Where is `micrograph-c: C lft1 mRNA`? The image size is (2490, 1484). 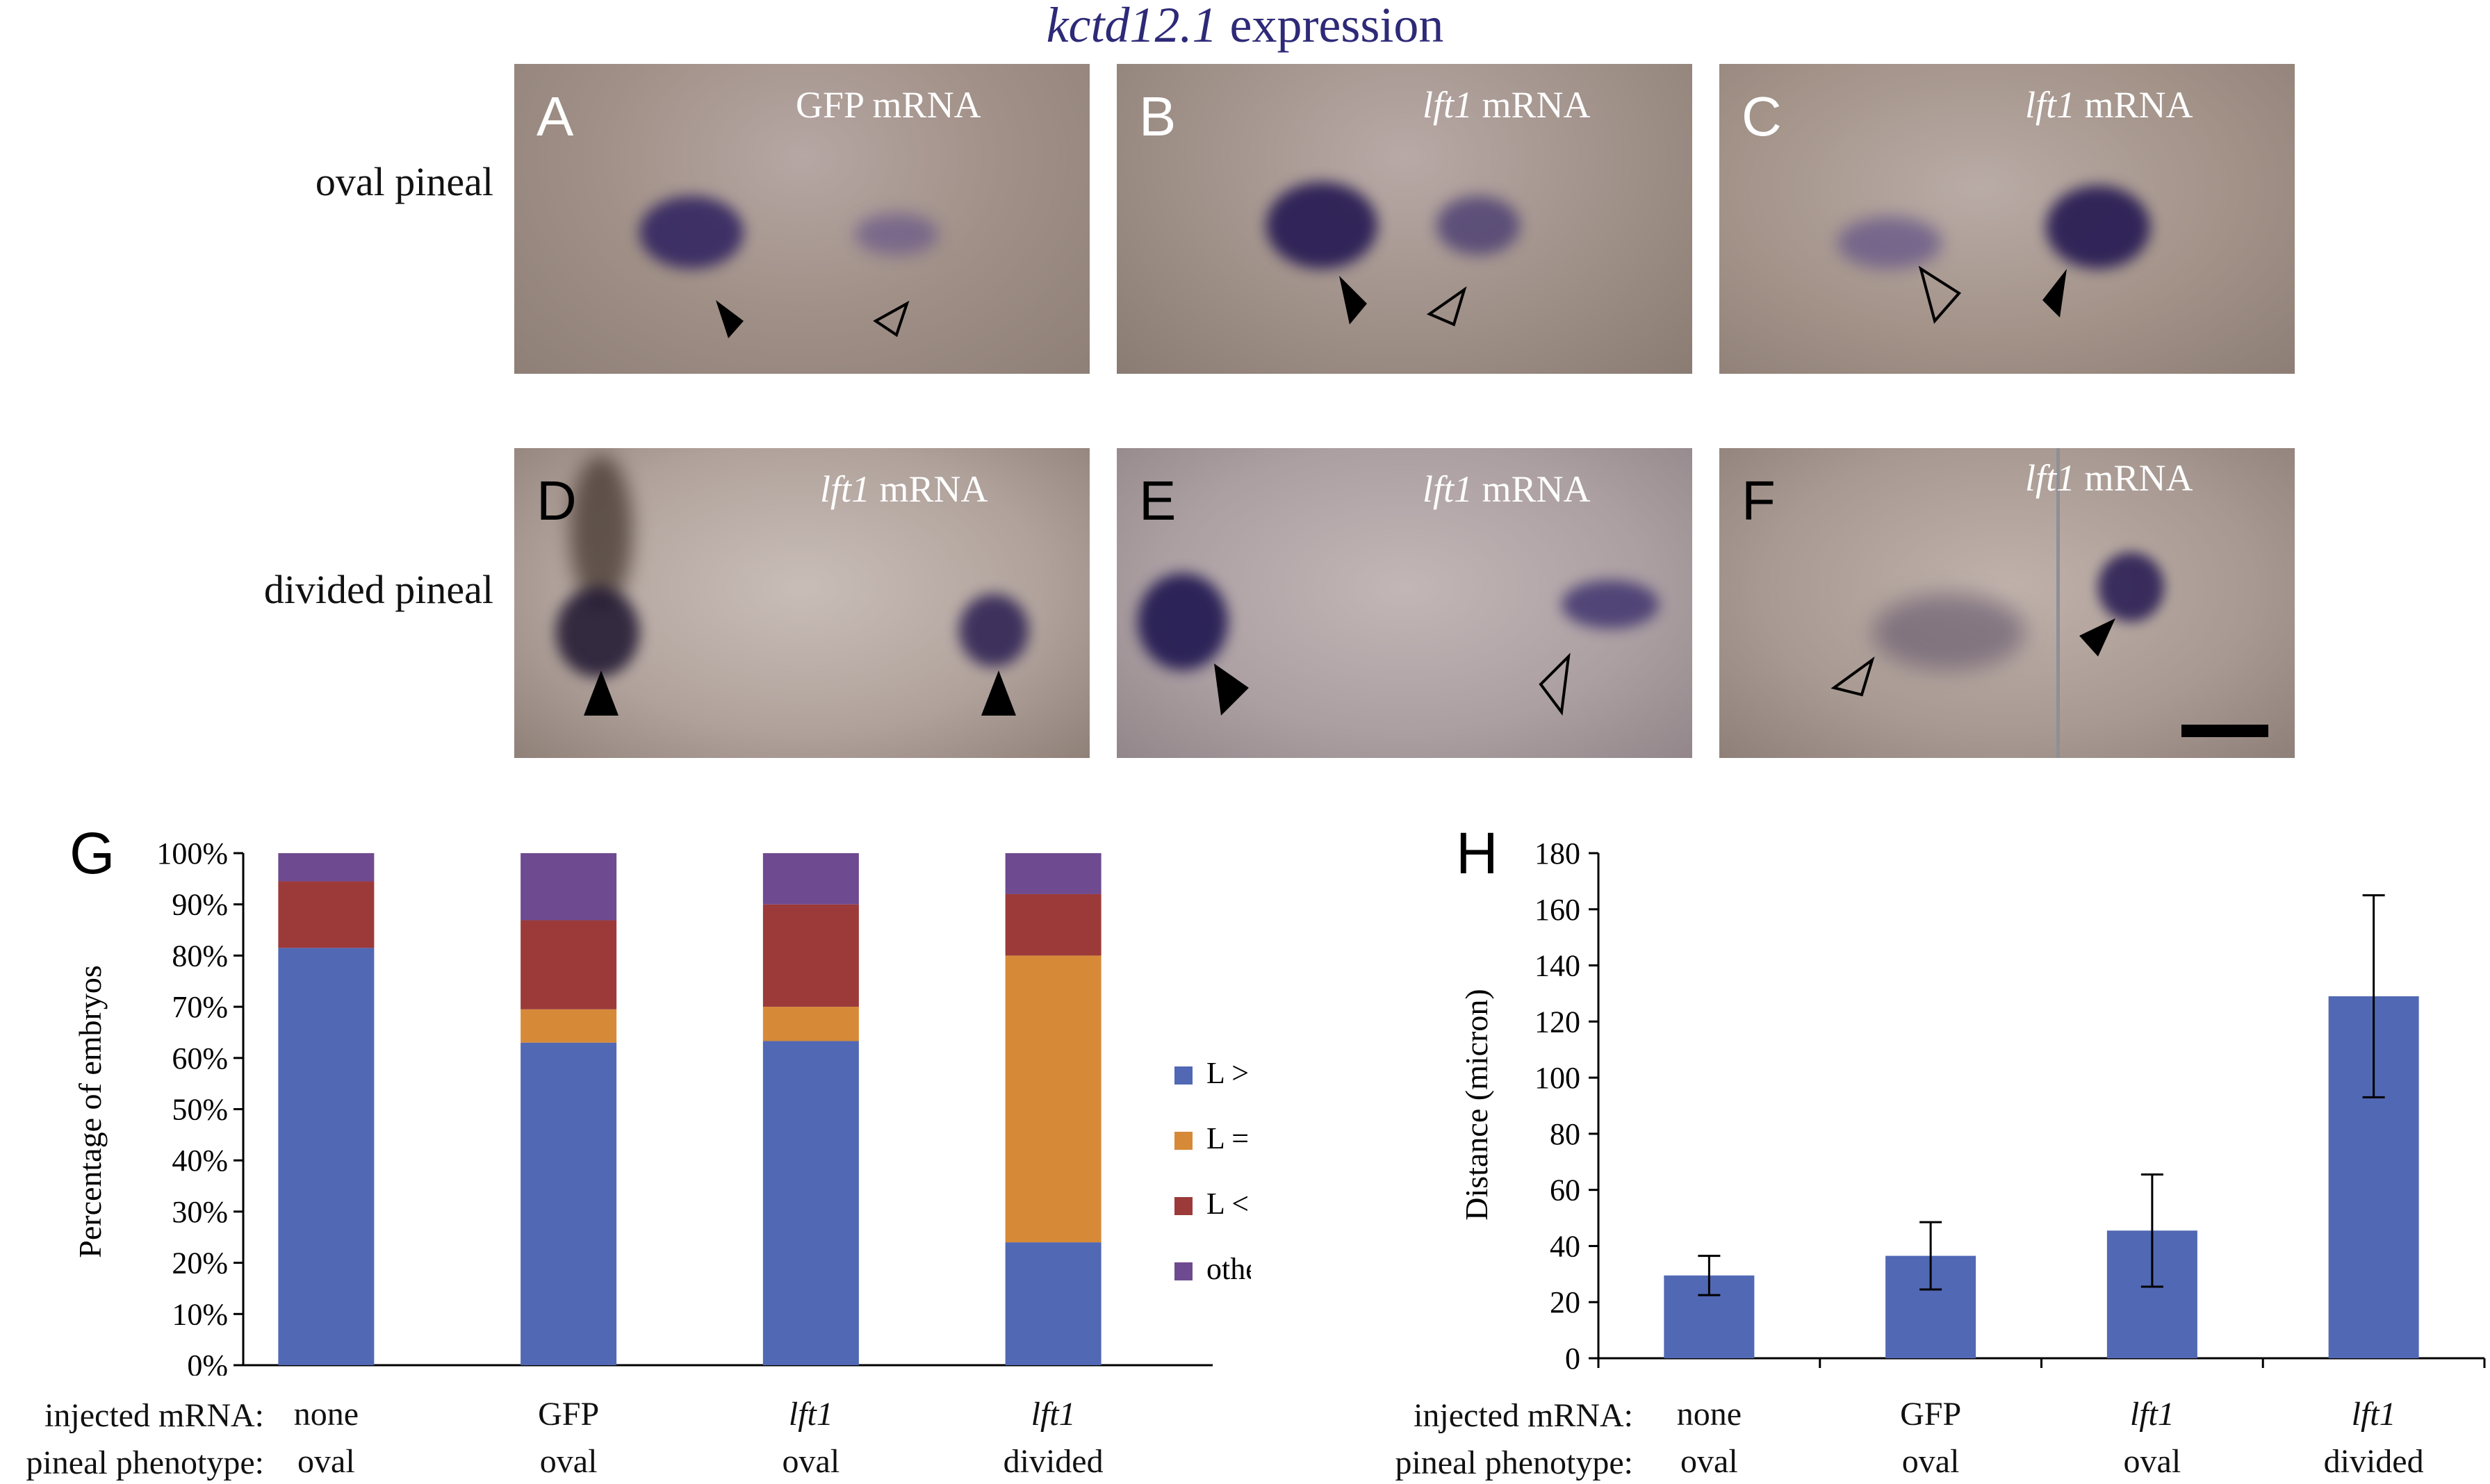
micrograph-c: C lft1 mRNA is located at coordinates (2007, 219).